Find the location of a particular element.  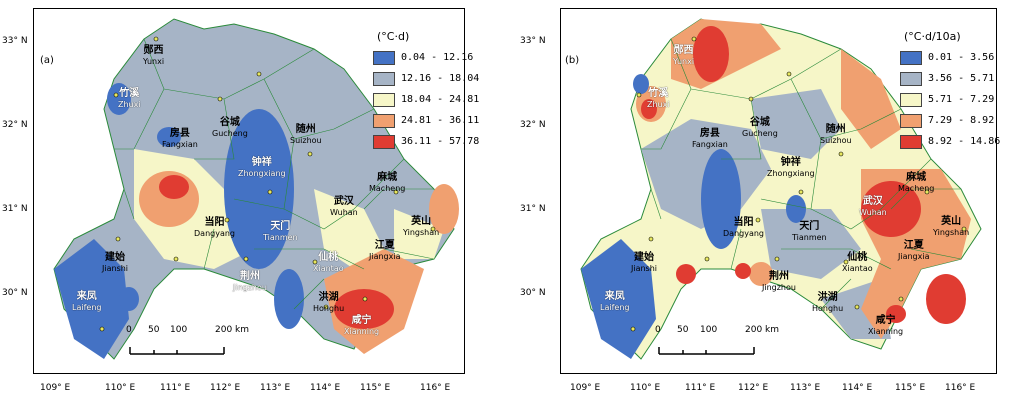

city-label: 竹溪 Zhuxi is located at coordinates (658, 98).